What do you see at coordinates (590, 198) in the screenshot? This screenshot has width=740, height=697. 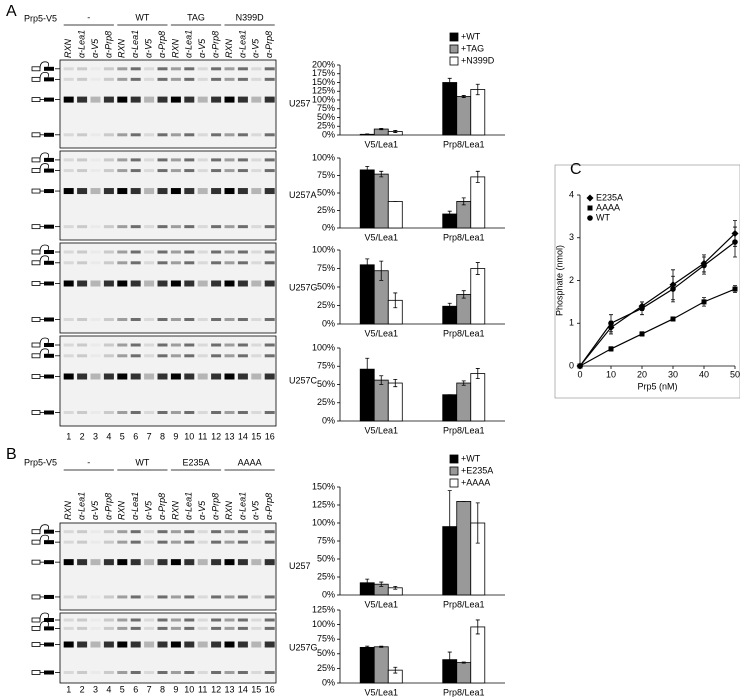 I see `legend-marker` at bounding box center [590, 198].